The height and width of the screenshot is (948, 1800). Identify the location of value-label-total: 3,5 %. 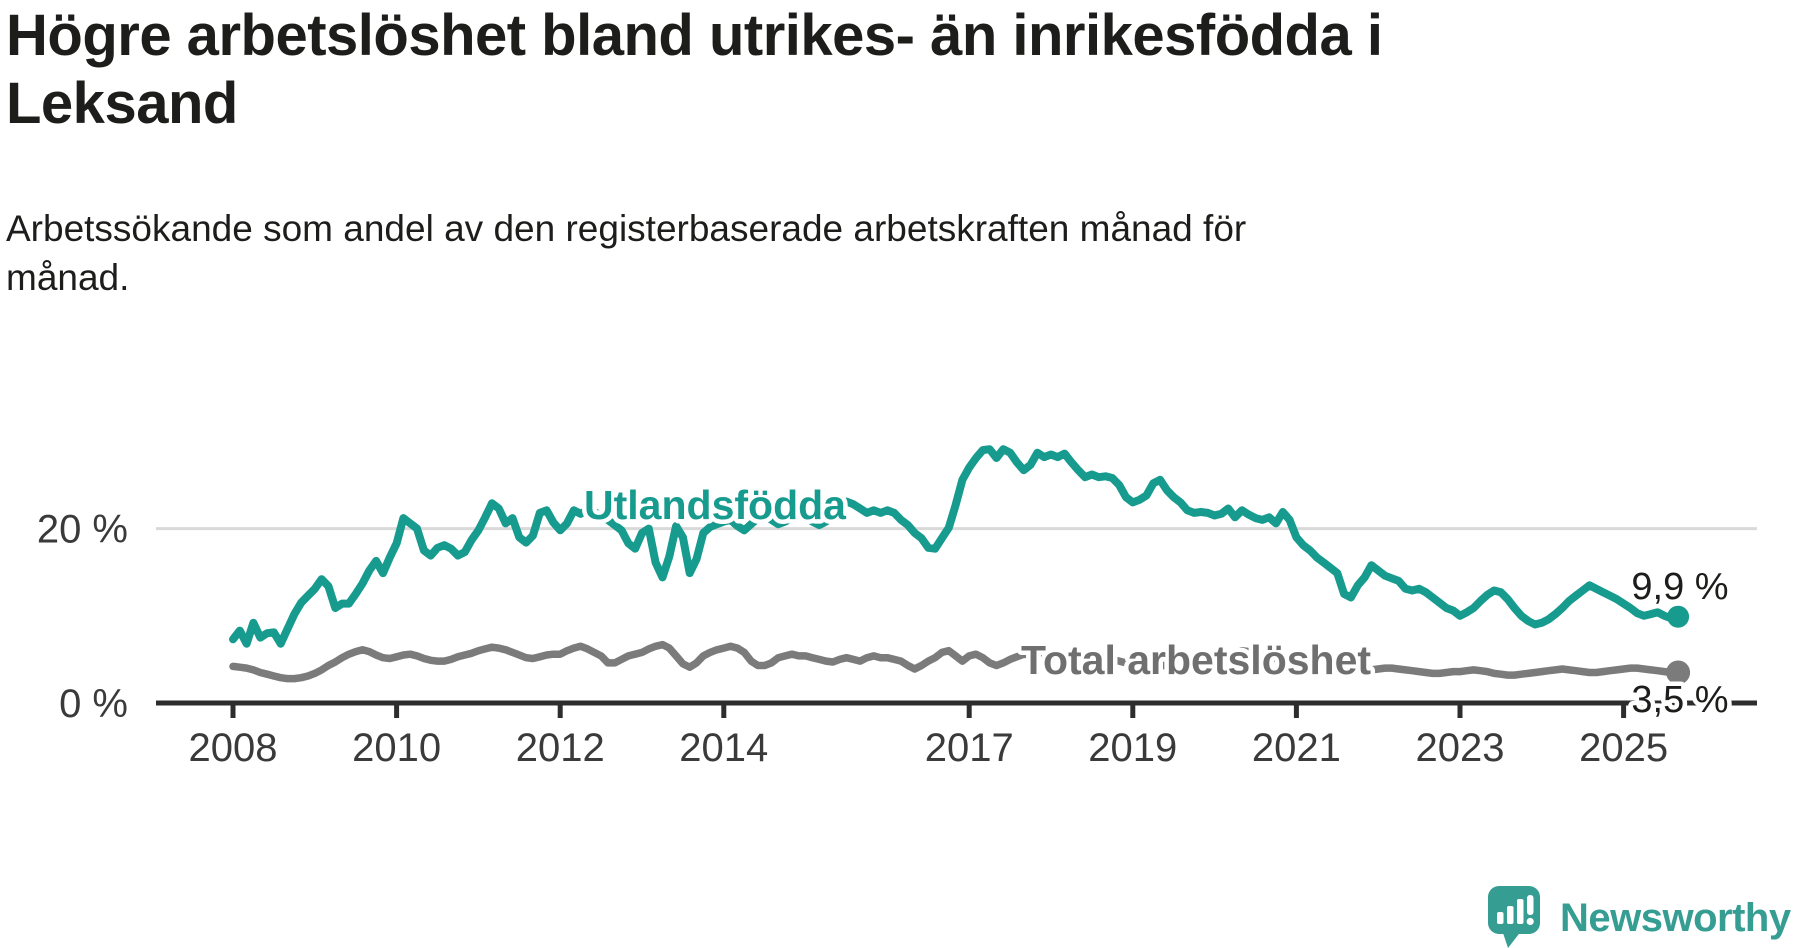
(1679, 700).